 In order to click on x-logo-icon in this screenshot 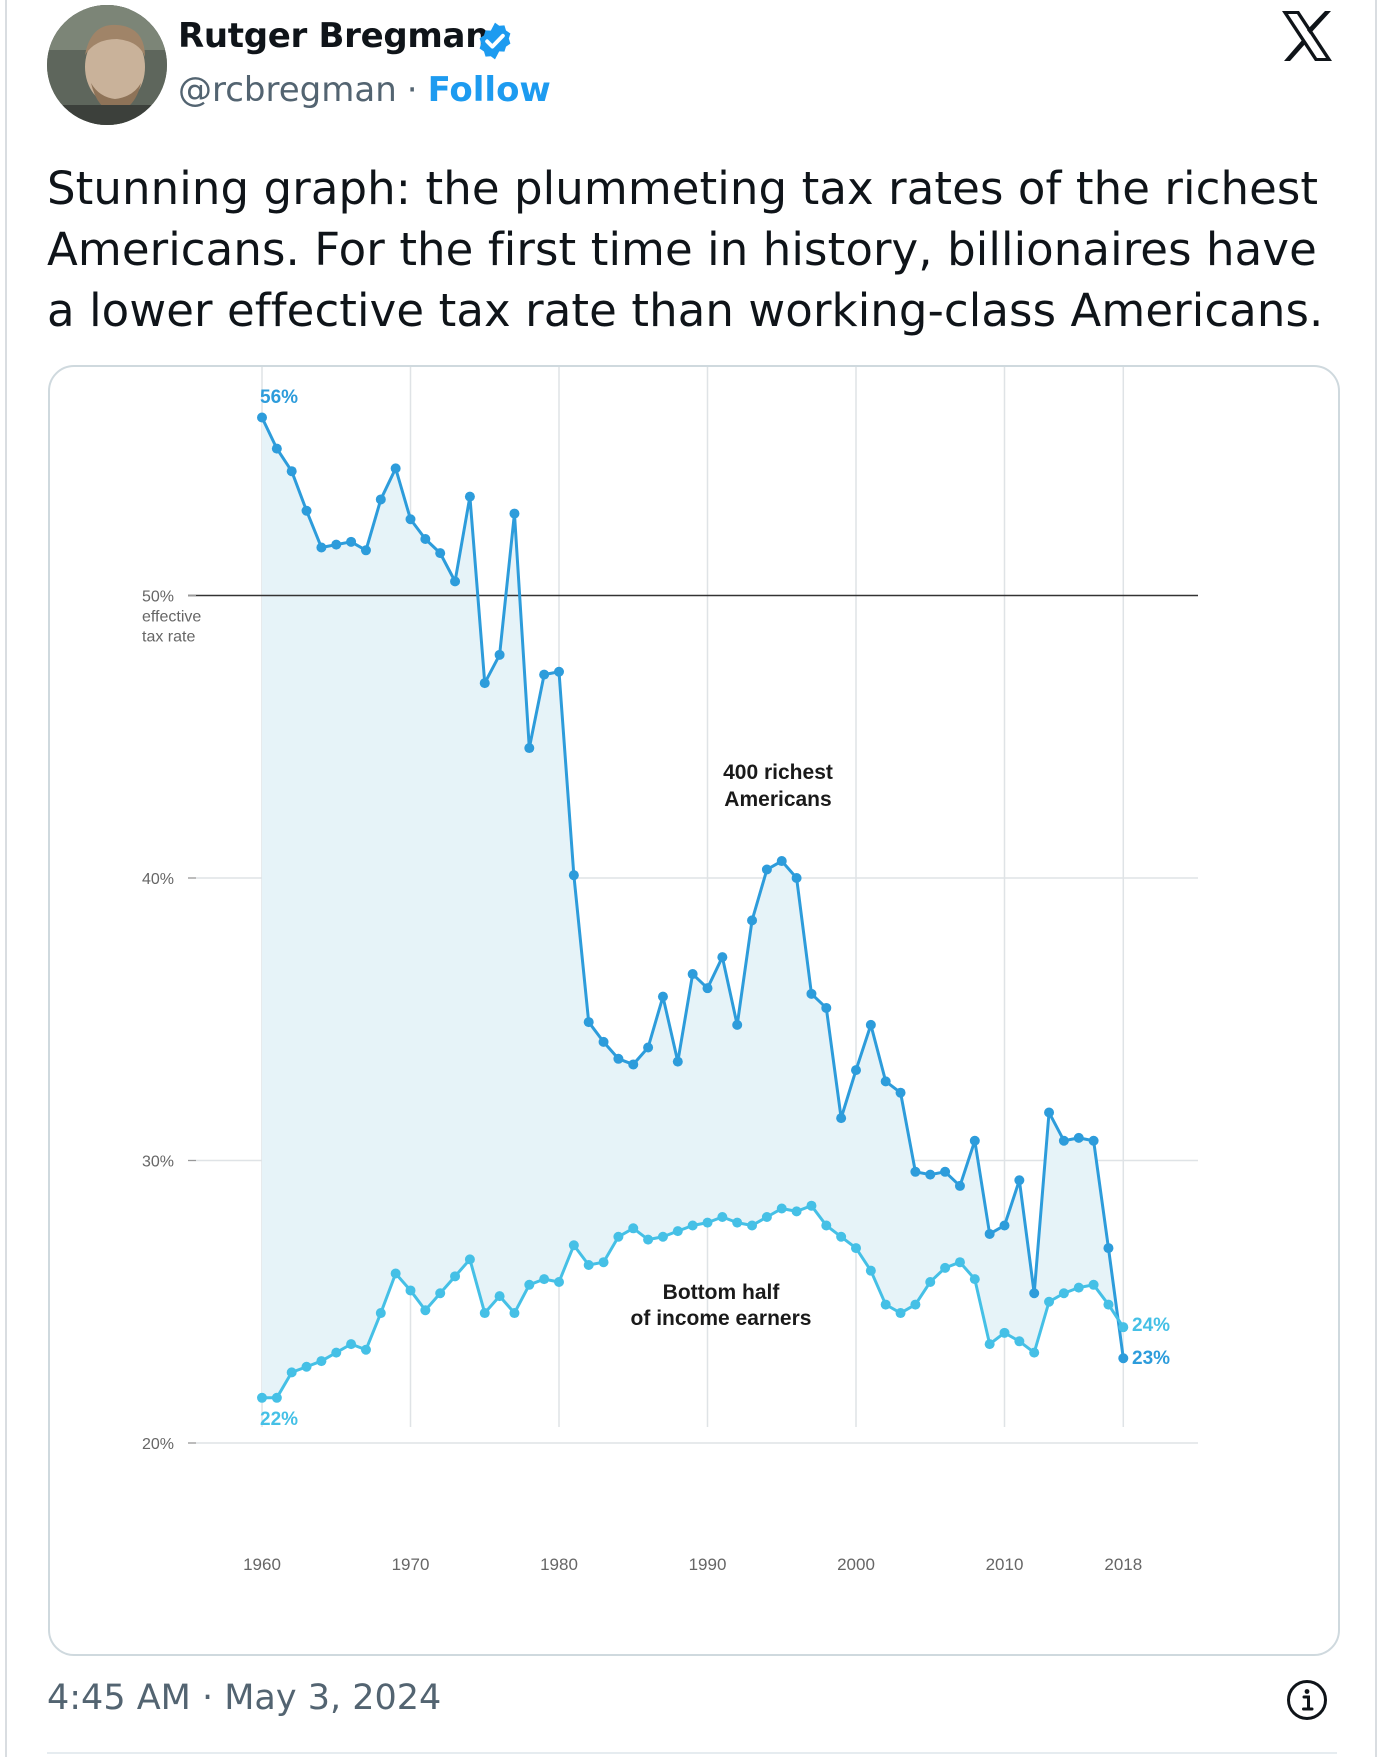, I will do `click(1307, 36)`.